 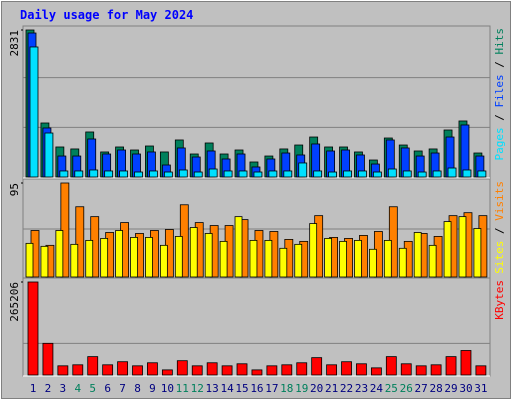 I want to click on legend-entry: KBytes, so click(x=499, y=300).